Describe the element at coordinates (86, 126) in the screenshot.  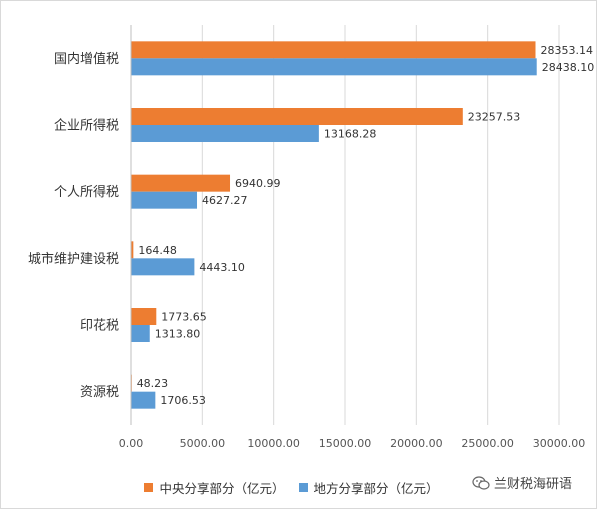
I see `category-label-1: 企业所得税` at that location.